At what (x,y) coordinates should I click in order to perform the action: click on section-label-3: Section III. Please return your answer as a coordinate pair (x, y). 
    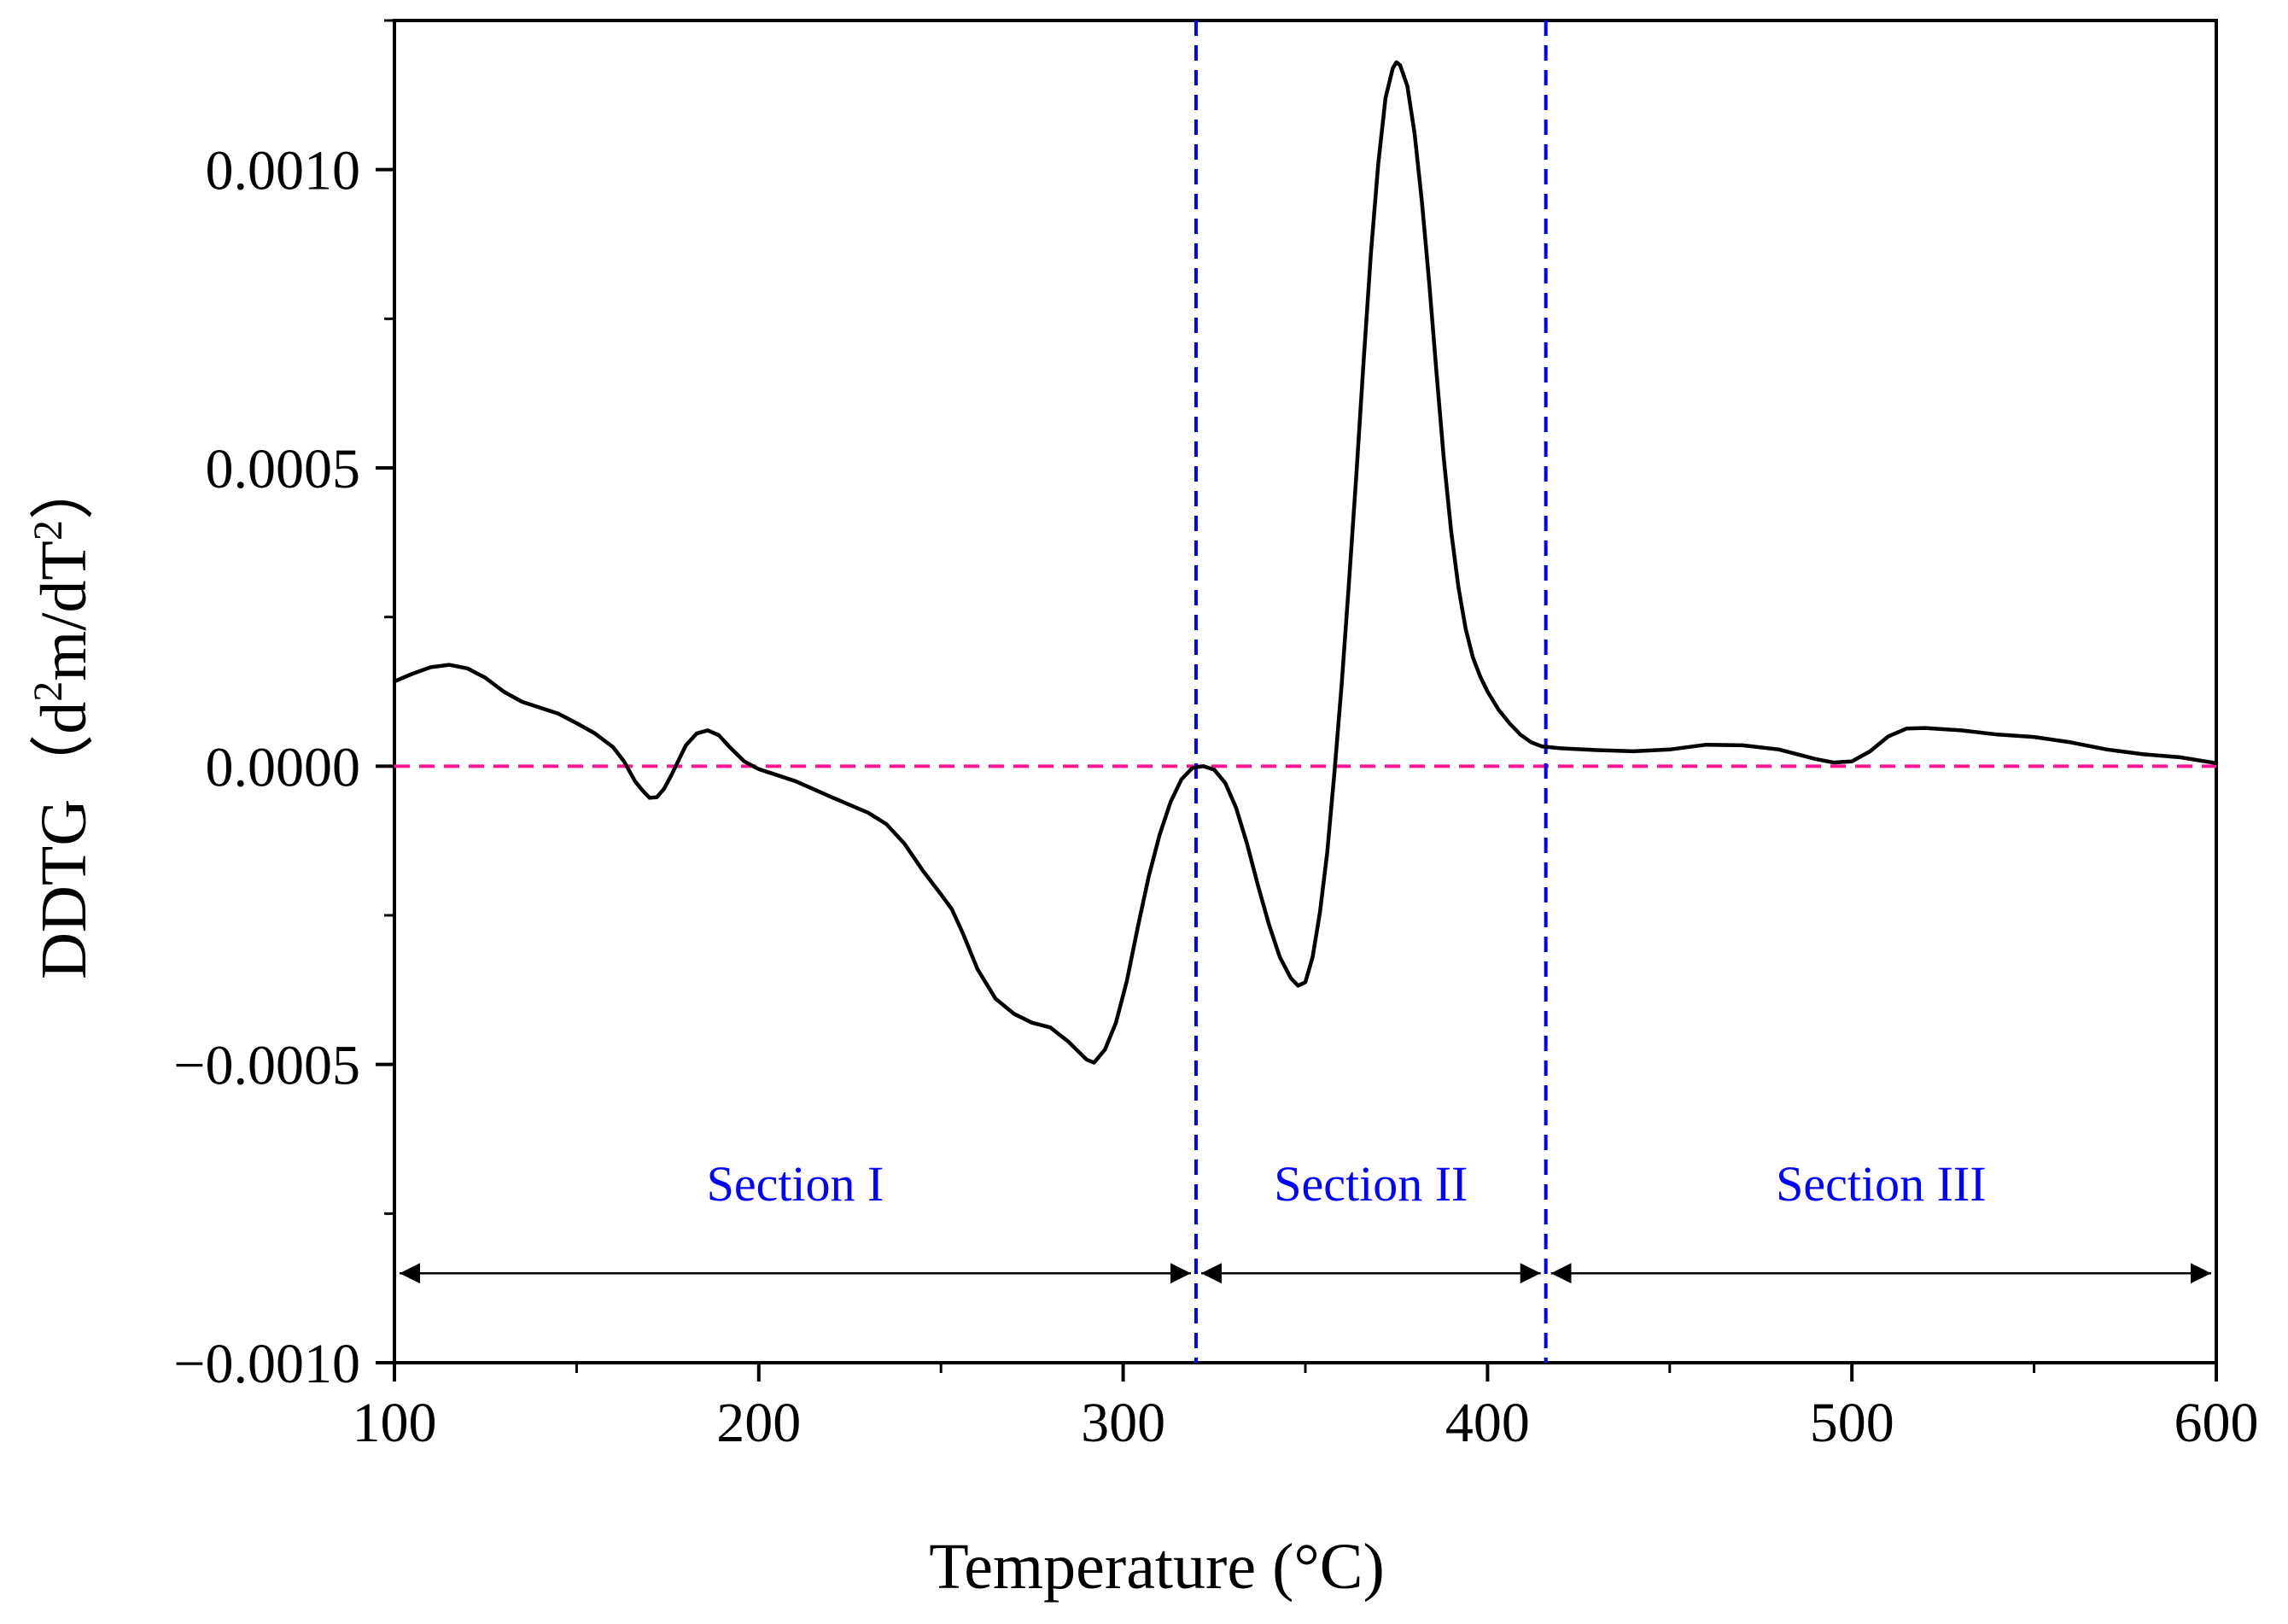
    Looking at the image, I should click on (1881, 1184).